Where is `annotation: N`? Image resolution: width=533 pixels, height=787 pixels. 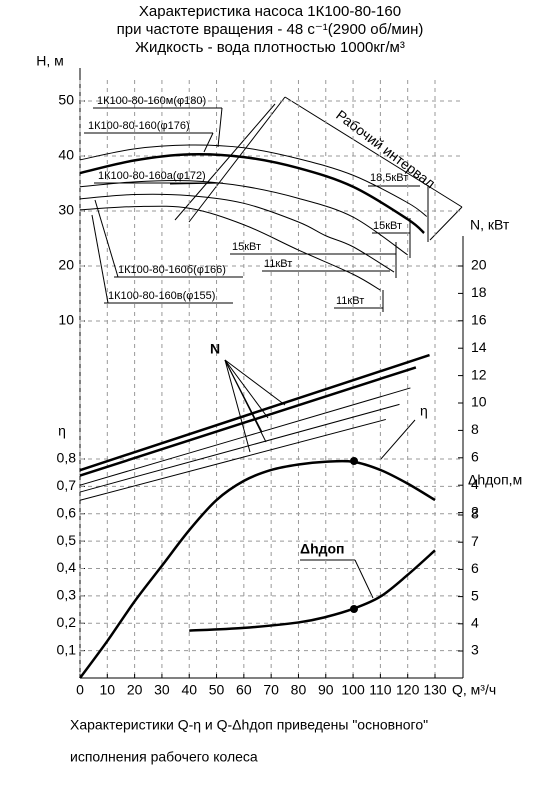 annotation: N is located at coordinates (215, 349).